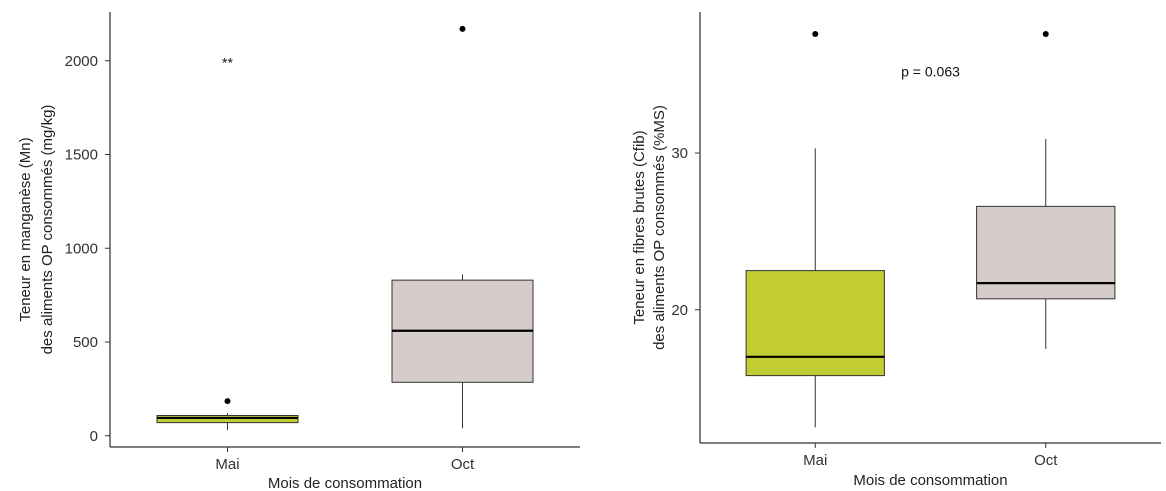 The width and height of the screenshot is (1166, 491). What do you see at coordinates (85, 342) in the screenshot?
I see `y-tick-label: 500` at bounding box center [85, 342].